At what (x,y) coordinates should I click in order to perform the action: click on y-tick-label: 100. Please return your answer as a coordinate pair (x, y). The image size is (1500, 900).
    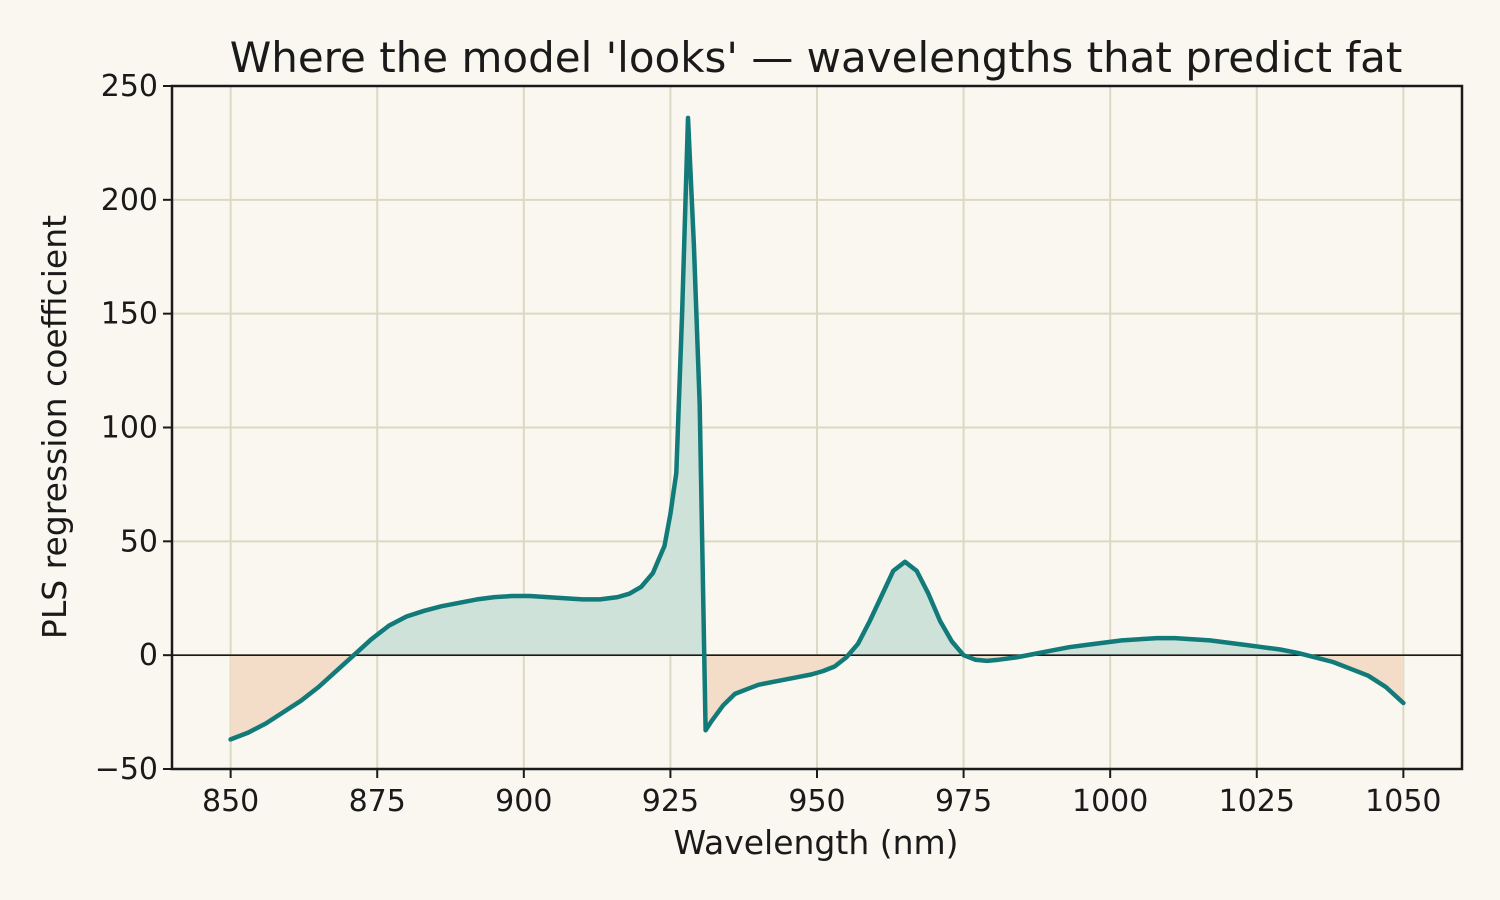
    Looking at the image, I should click on (129, 428).